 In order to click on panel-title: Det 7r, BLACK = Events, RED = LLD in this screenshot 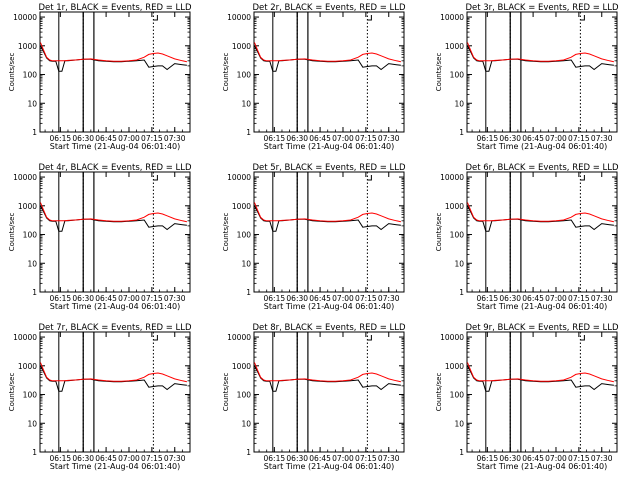, I will do `click(115, 328)`.